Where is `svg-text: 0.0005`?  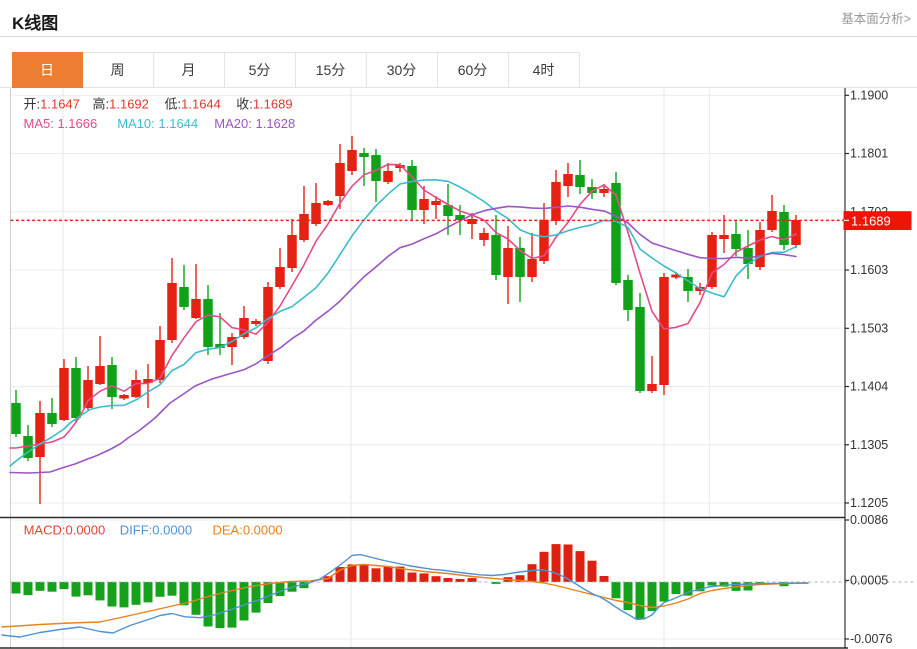 svg-text: 0.0005 is located at coordinates (869, 581).